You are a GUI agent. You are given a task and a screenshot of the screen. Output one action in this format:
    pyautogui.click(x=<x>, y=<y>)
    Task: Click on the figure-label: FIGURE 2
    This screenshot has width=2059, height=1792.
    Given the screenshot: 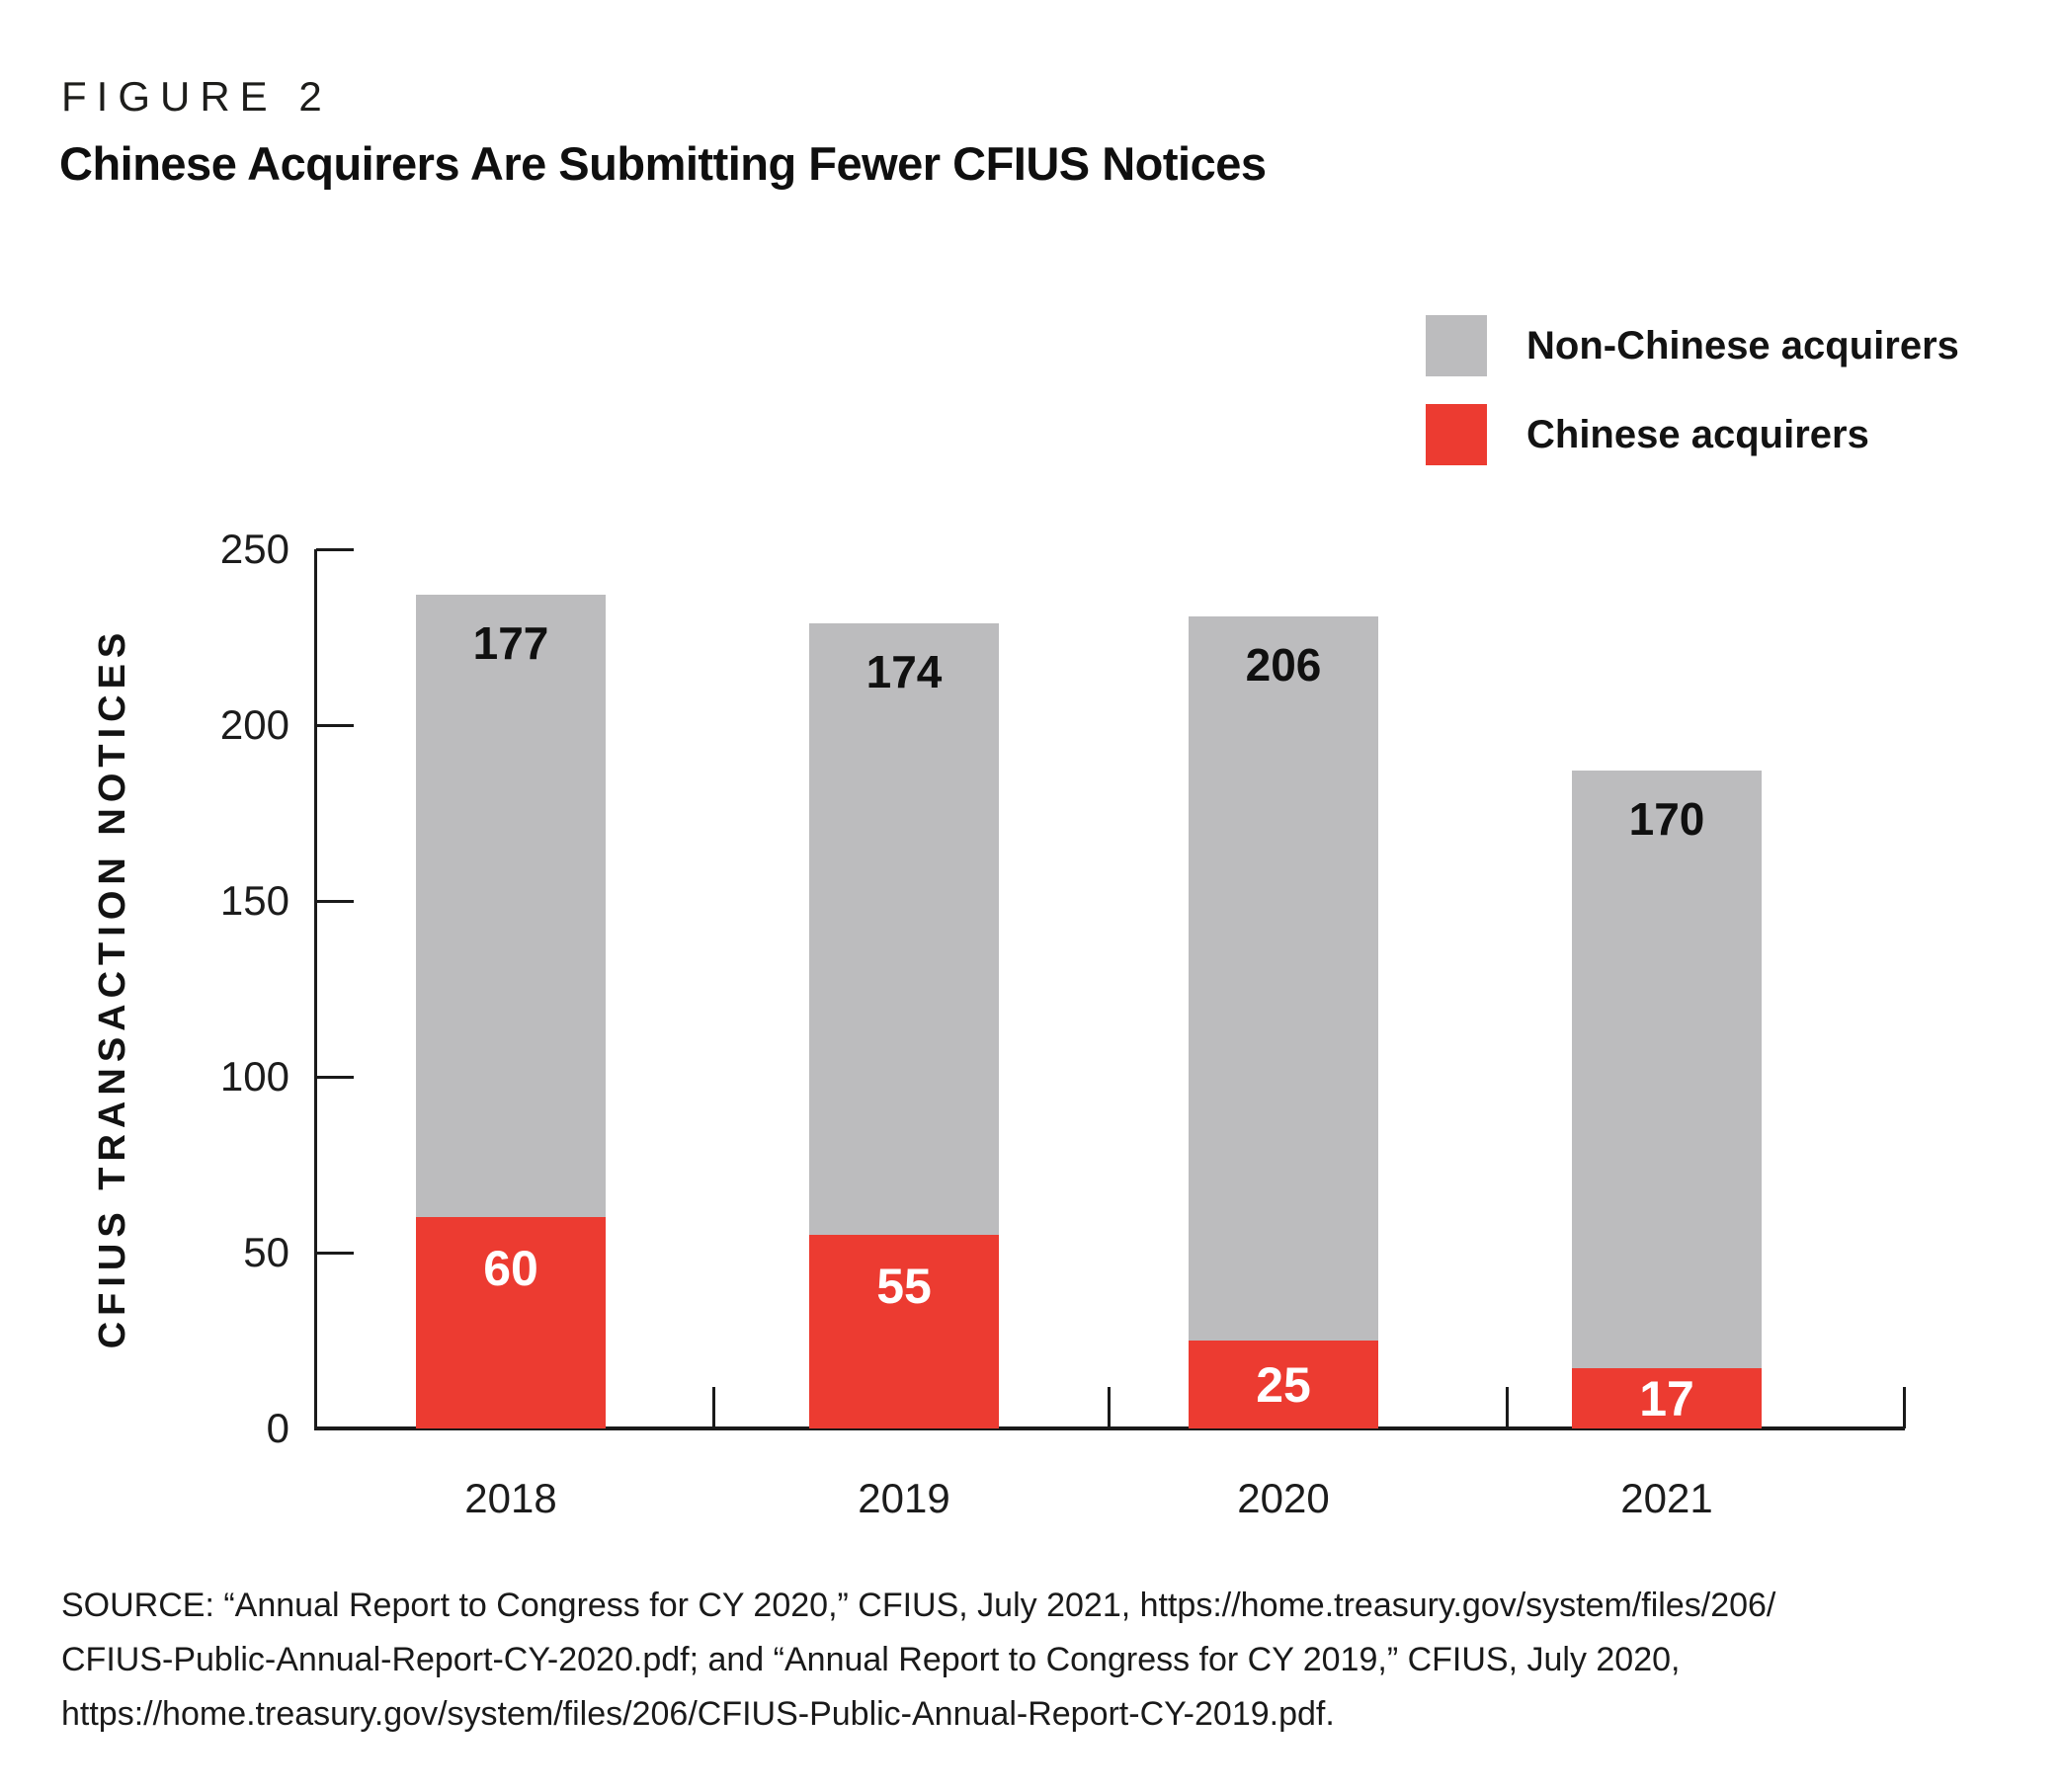 What is the action you would take?
    pyautogui.click(x=196, y=97)
    